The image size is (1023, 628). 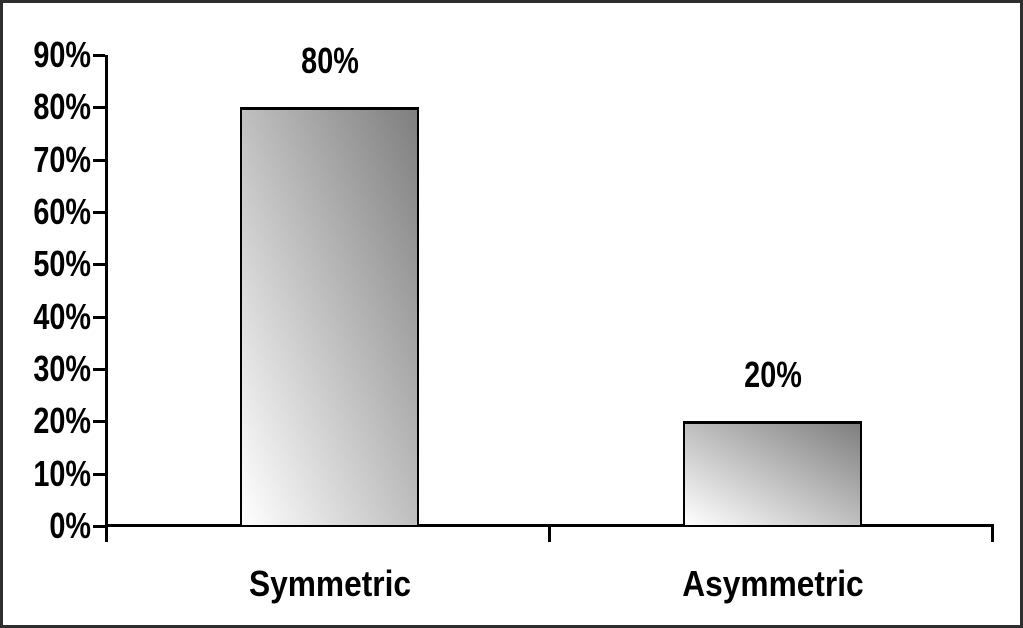 What do you see at coordinates (62, 368) in the screenshot?
I see `y-tick-label: 30%` at bounding box center [62, 368].